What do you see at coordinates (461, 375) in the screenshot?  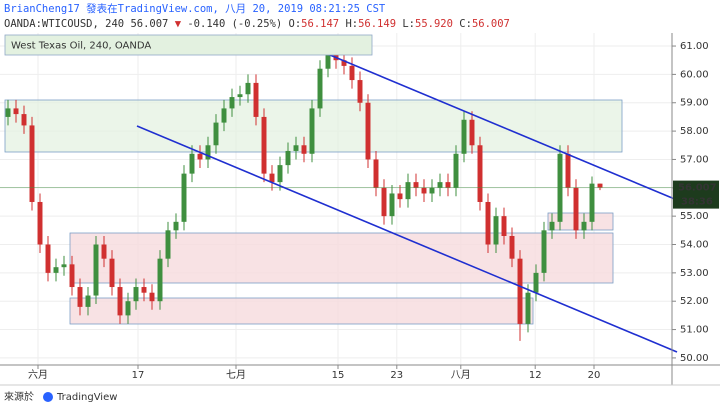 I see `x-tick-label: 八月` at bounding box center [461, 375].